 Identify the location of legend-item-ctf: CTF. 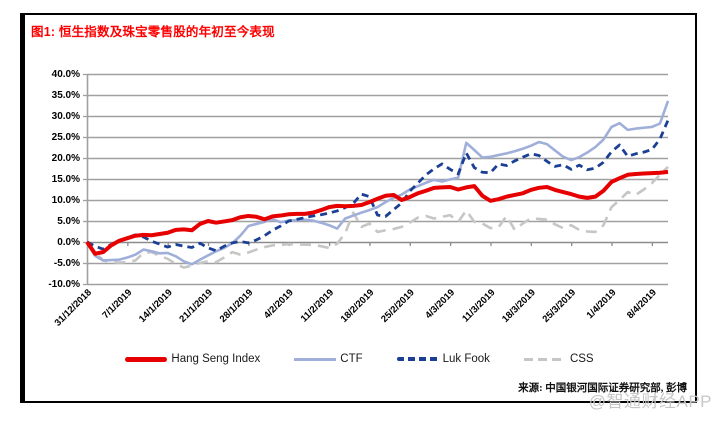
(328, 359).